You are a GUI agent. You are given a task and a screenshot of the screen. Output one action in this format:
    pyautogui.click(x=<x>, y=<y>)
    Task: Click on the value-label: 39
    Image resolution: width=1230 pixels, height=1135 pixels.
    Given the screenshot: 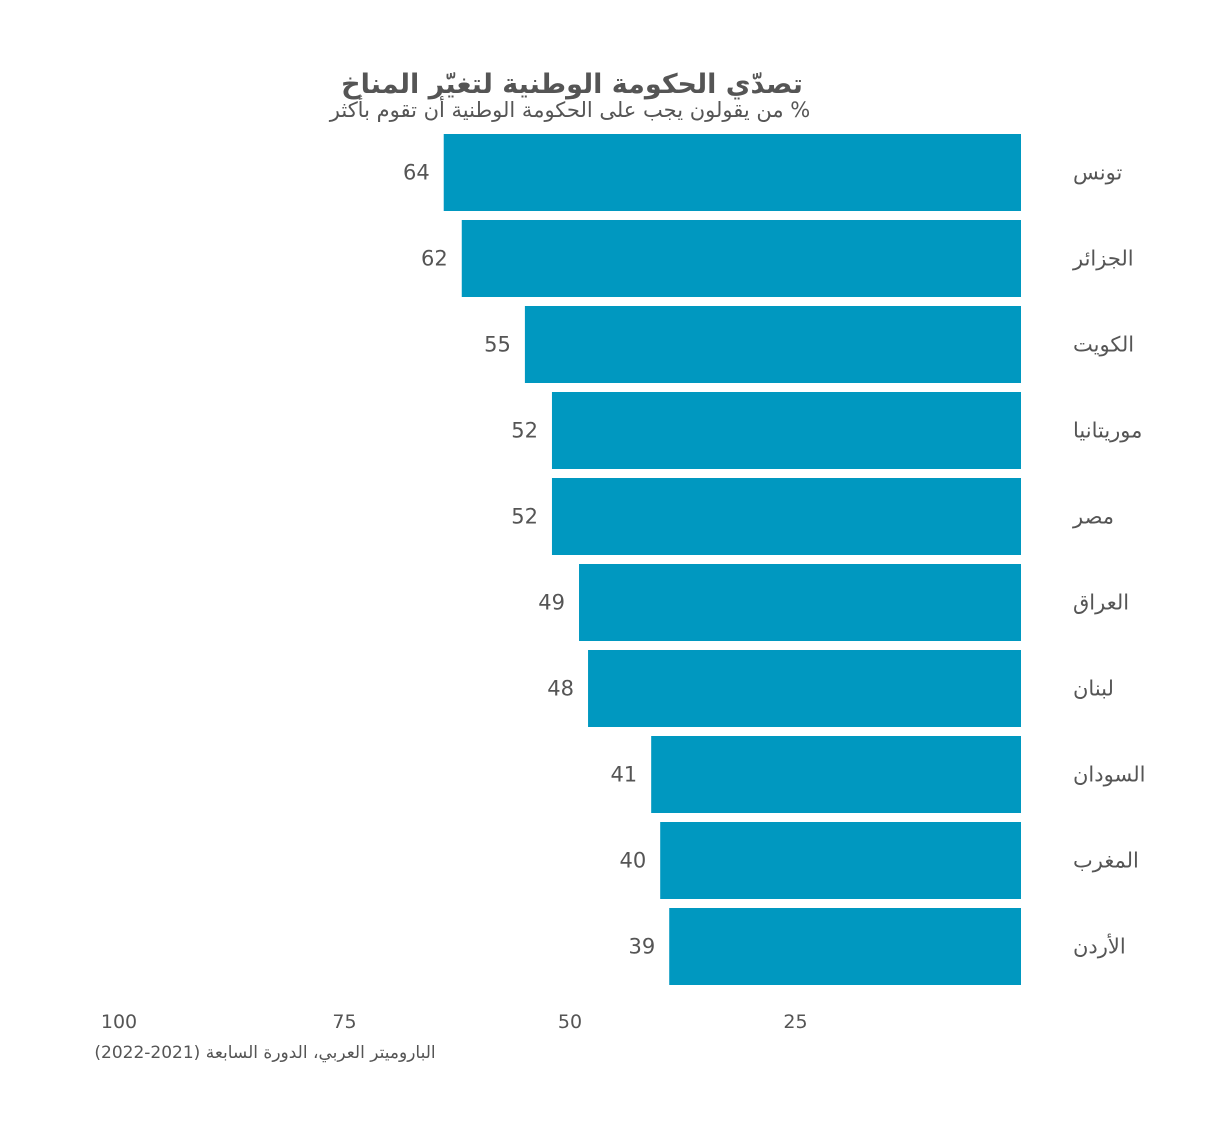 What is the action you would take?
    pyautogui.click(x=641, y=947)
    